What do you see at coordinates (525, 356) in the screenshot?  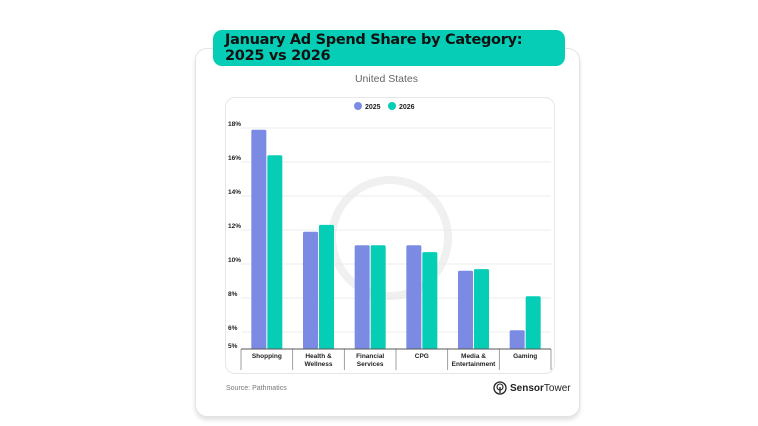 I see `x-tick-label: Gaming` at bounding box center [525, 356].